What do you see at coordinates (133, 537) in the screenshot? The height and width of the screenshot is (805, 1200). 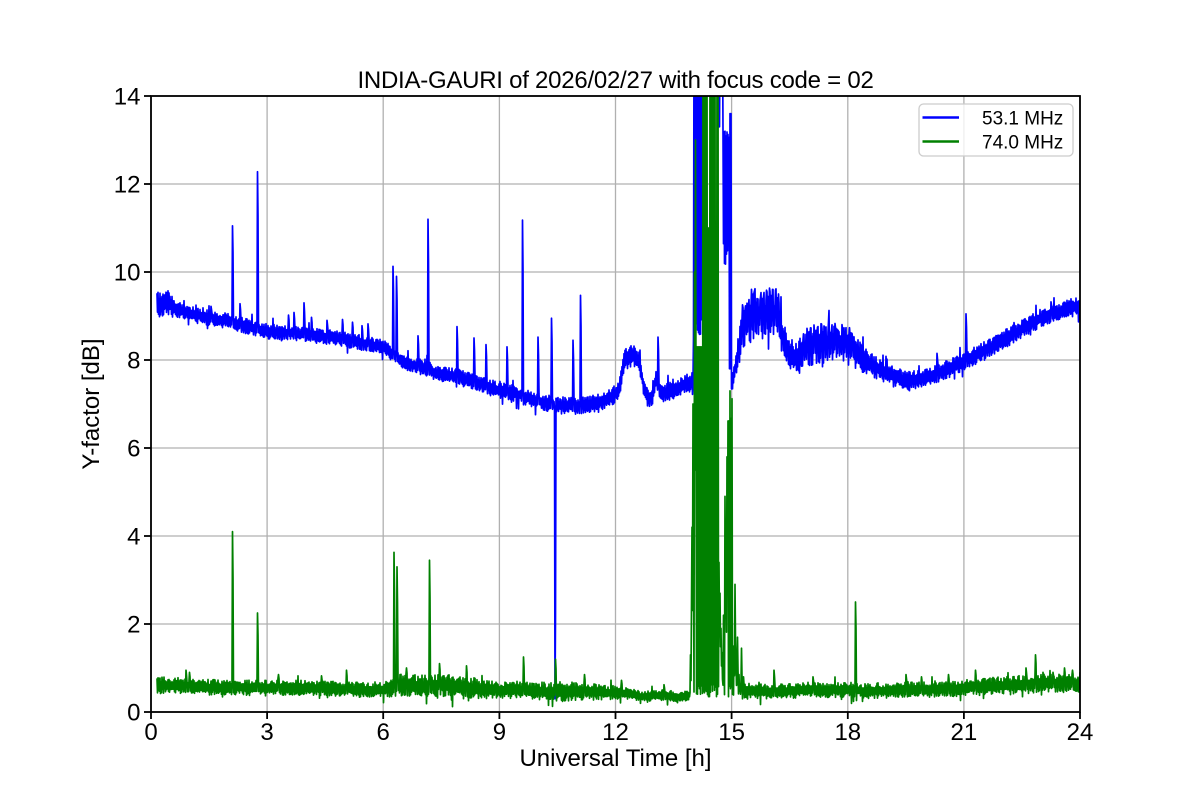 I see `svg-text: 4` at bounding box center [133, 537].